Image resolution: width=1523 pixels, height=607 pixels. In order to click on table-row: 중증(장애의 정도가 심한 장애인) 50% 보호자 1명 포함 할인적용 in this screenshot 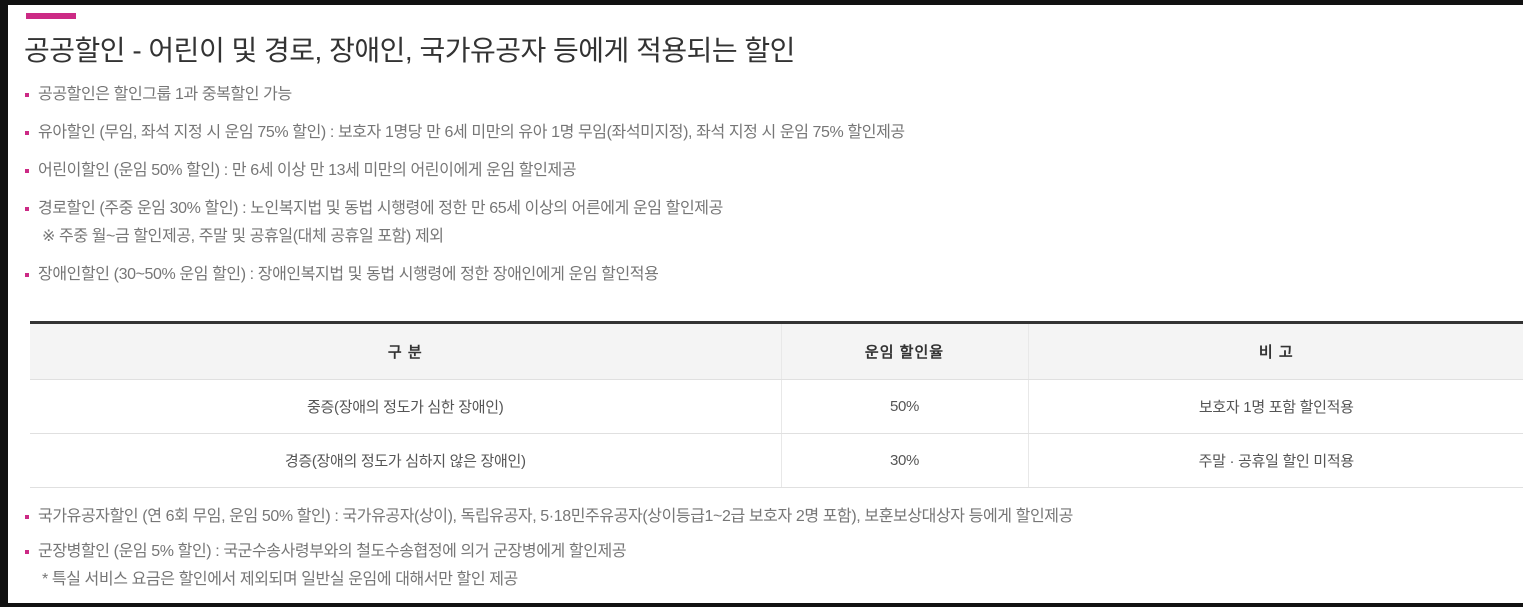, I will do `click(776, 406)`.